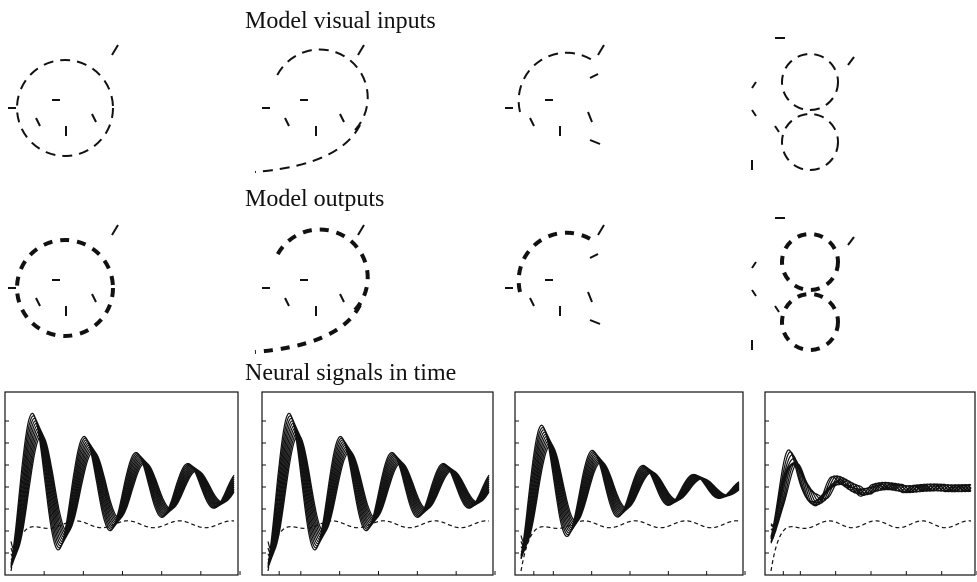 The image size is (977, 582). What do you see at coordinates (314, 199) in the screenshot?
I see `section-heading: Model outputs` at bounding box center [314, 199].